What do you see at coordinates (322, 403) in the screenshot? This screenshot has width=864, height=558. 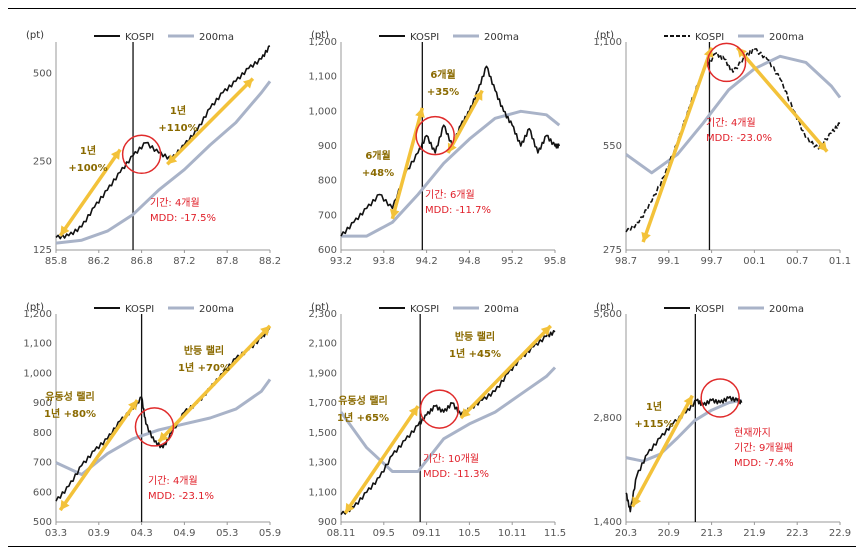 I see `y-tick-label: 1,700` at bounding box center [322, 403].